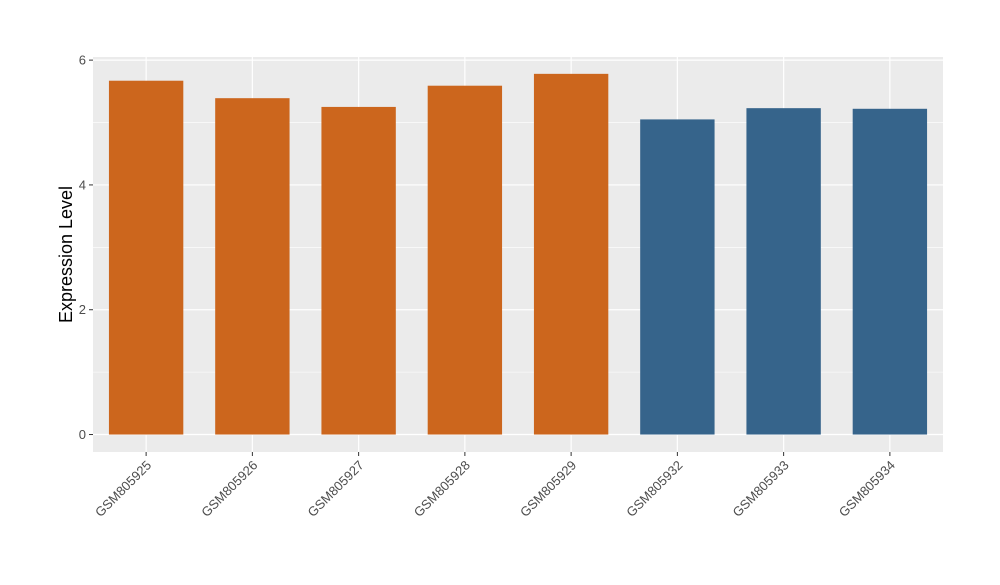 This screenshot has width=1000, height=585. I want to click on y-tick-label: 6, so click(82, 60).